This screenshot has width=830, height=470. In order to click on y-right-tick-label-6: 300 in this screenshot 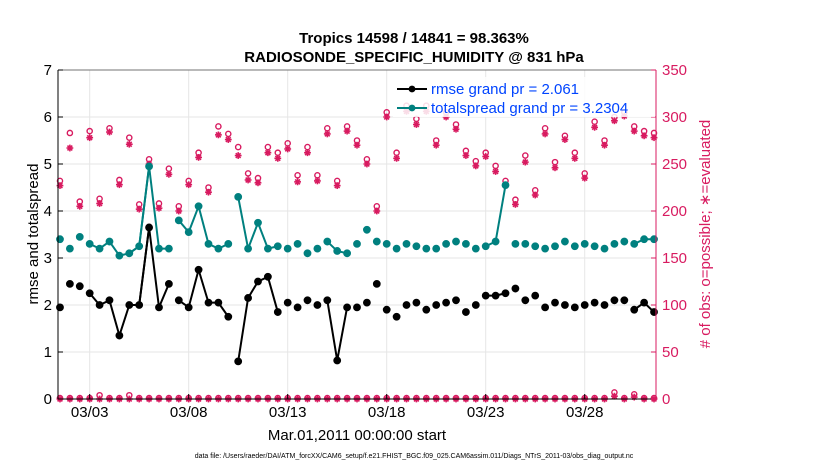, I will do `click(674, 117)`.